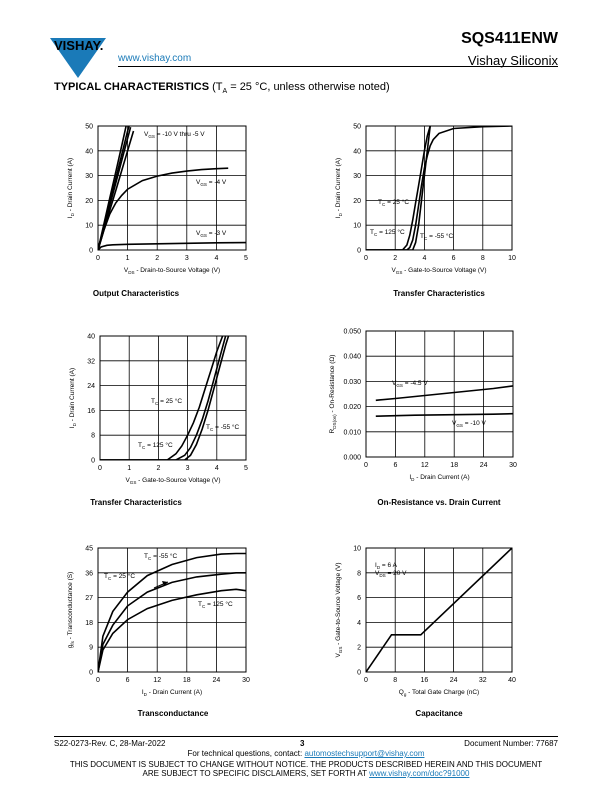 The image size is (612, 792). What do you see at coordinates (419, 773) in the screenshot?
I see `disclaimer-link: www.vishay.com/doc?91000` at bounding box center [419, 773].